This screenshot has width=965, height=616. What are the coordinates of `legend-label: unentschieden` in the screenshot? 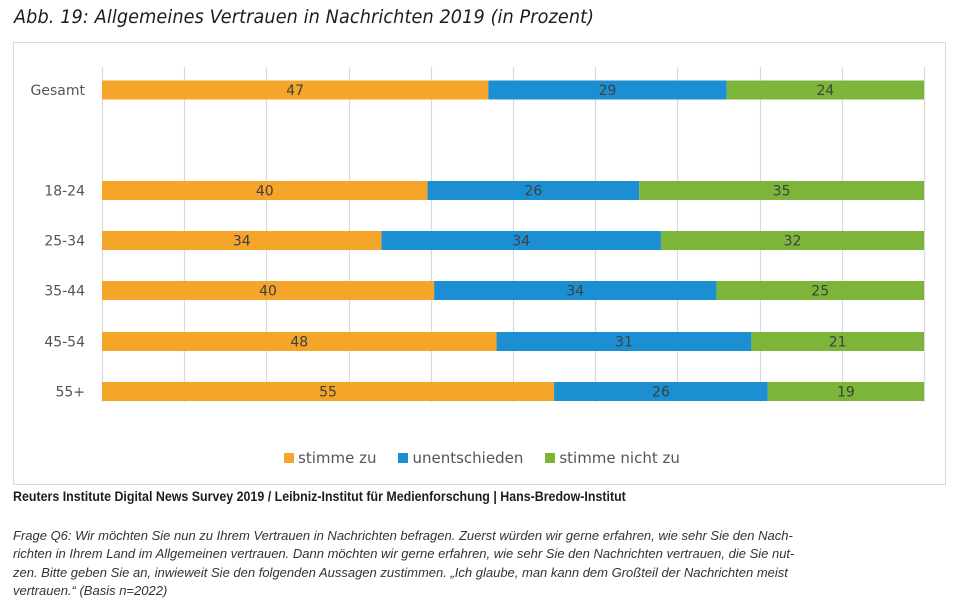 It's located at (468, 458).